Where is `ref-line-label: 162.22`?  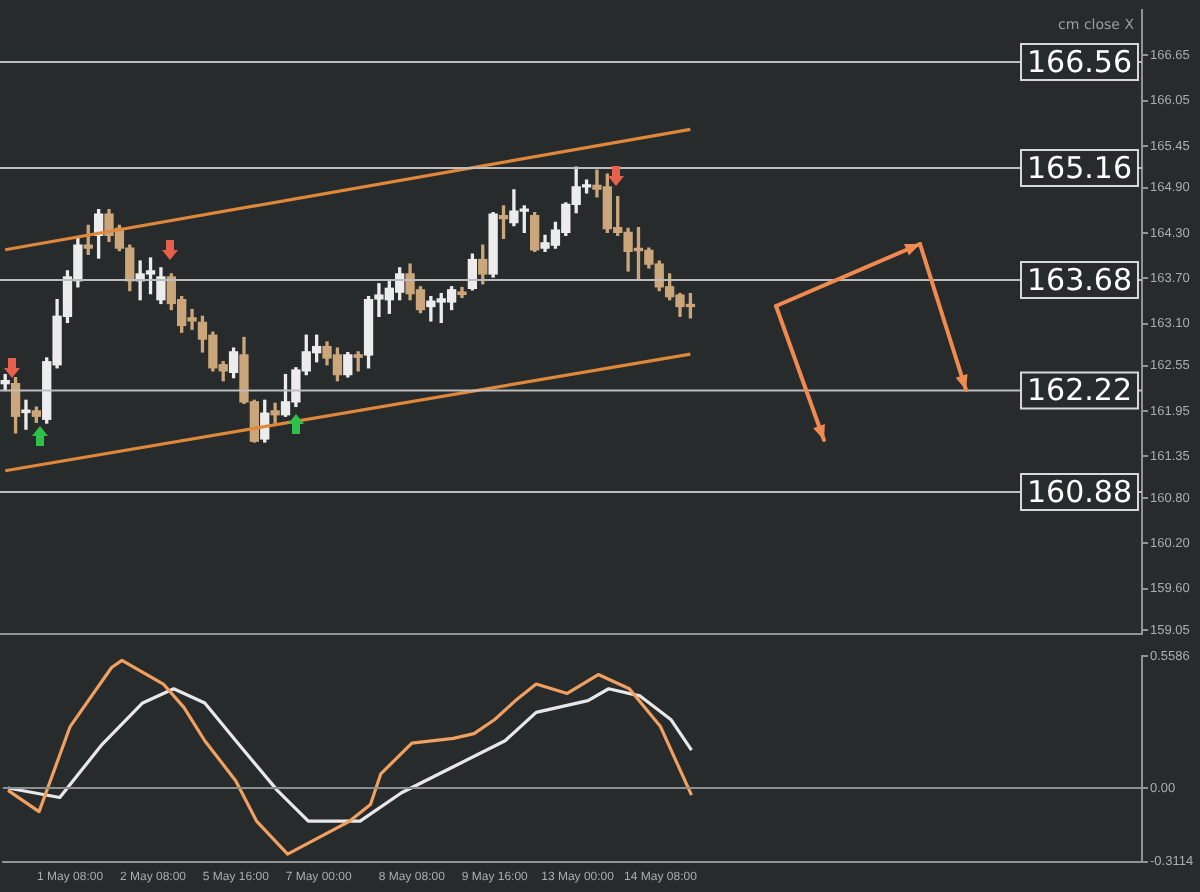
ref-line-label: 162.22 is located at coordinates (1080, 390).